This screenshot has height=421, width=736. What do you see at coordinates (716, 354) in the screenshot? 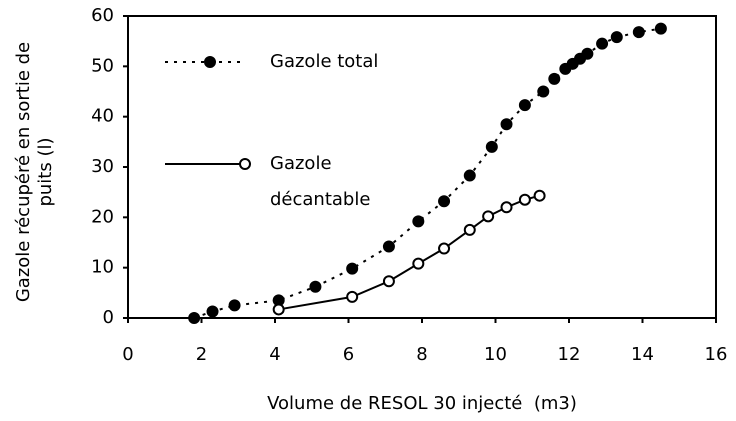
I see `x-tick-label: 16` at bounding box center [716, 354].